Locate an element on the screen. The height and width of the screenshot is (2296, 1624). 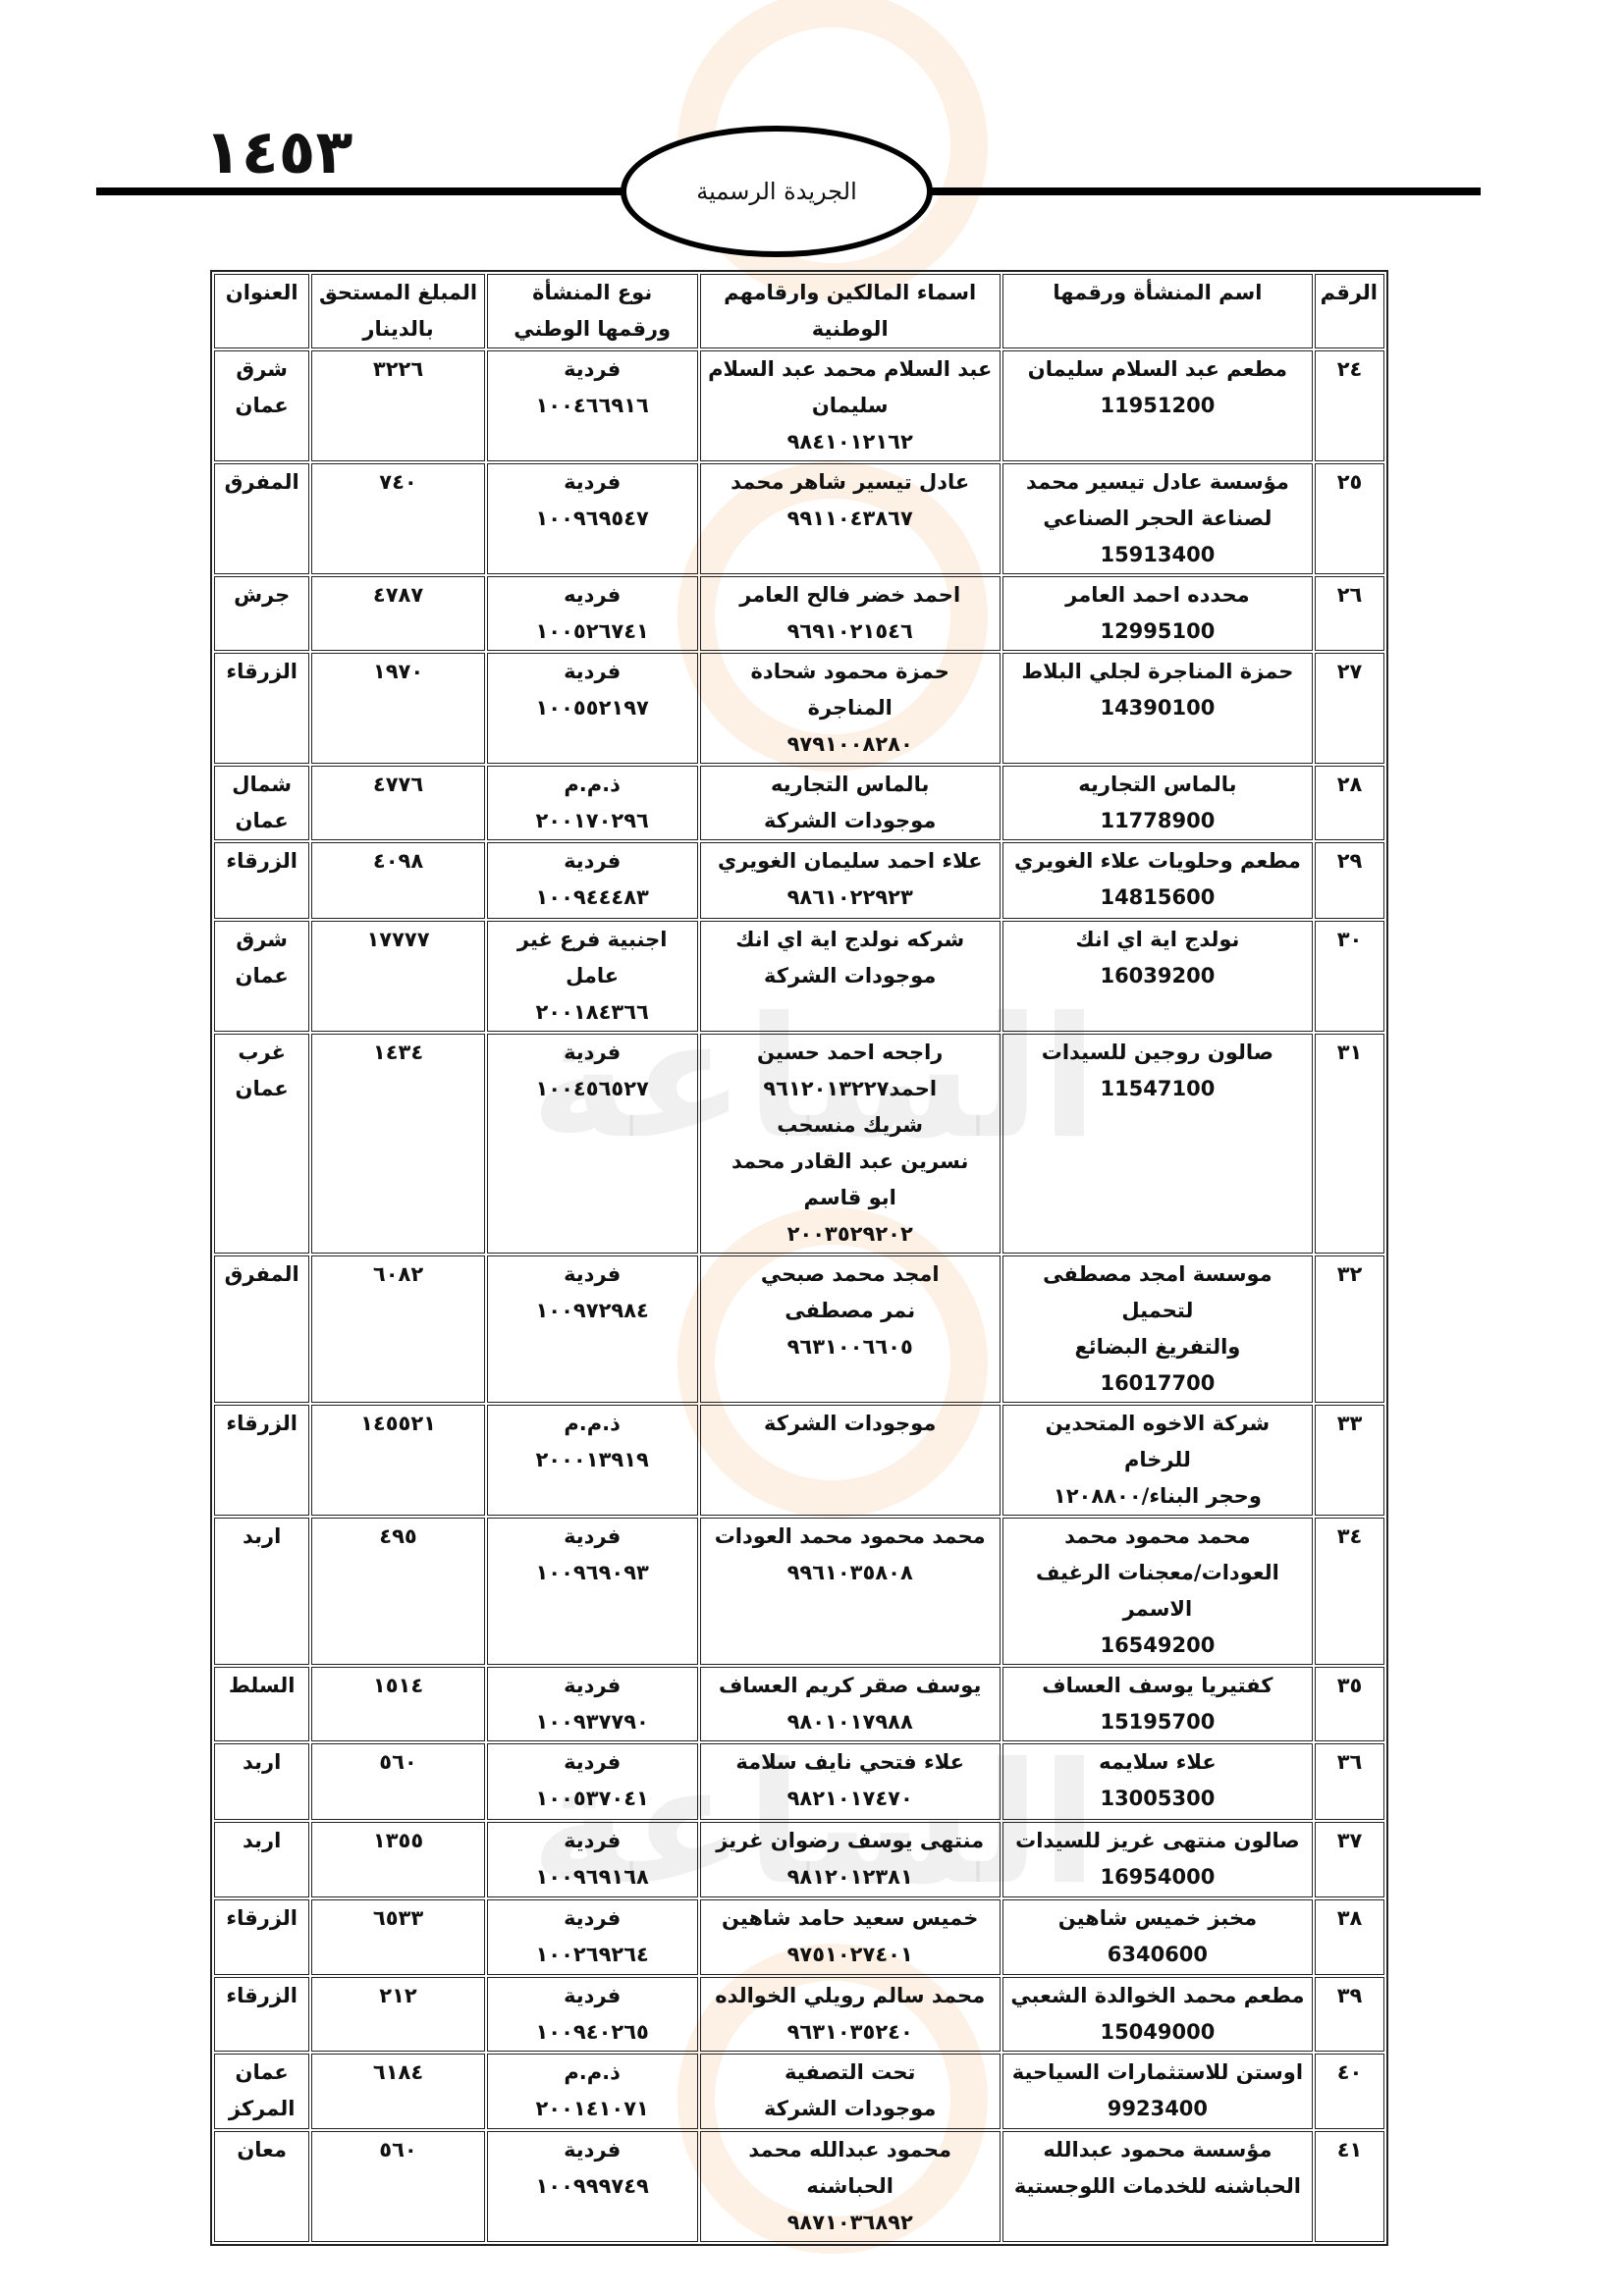
cell-amount: ٤٩٥ is located at coordinates (398, 1592).